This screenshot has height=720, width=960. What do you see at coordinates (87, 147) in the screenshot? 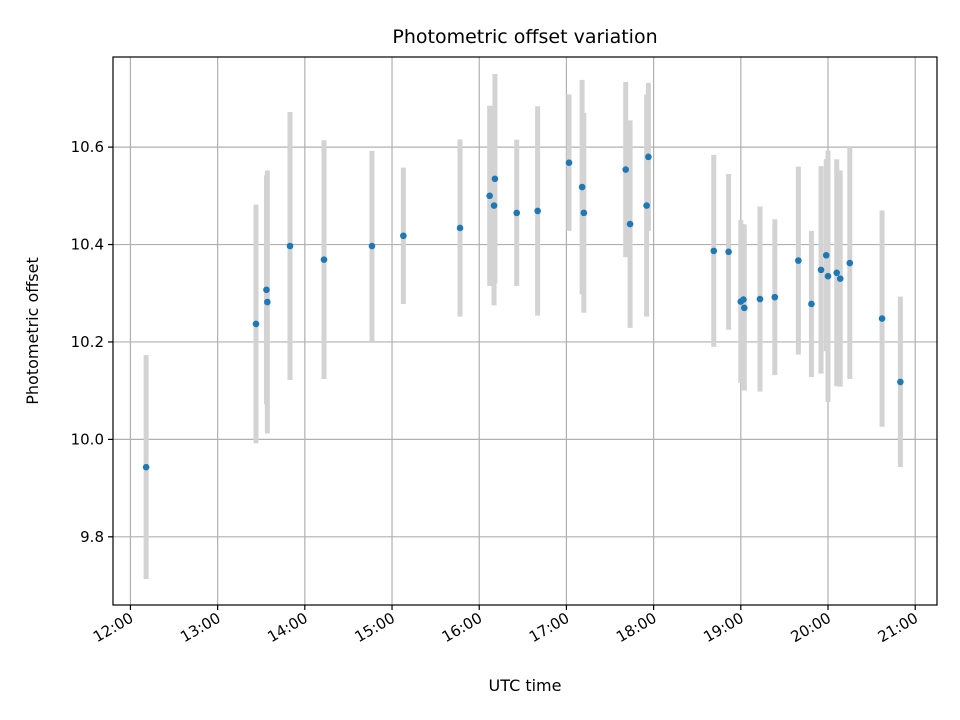
I see `y-tick-label: 10.6` at bounding box center [87, 147].